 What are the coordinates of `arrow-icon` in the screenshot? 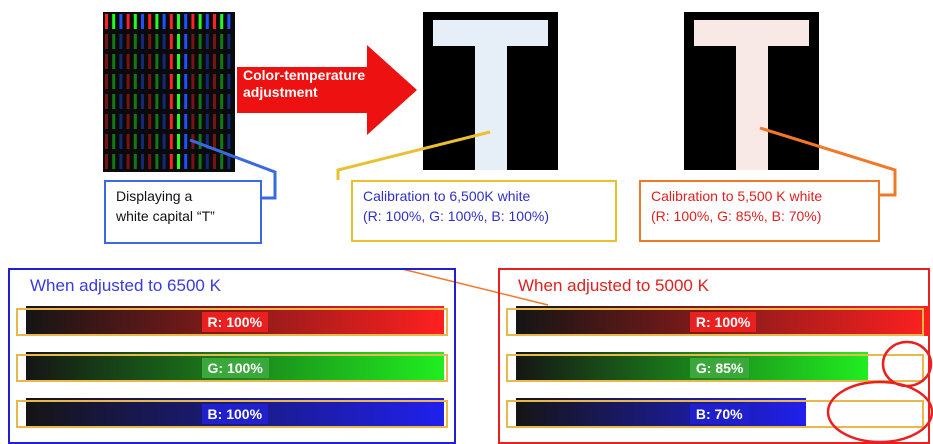 It's located at (327, 90).